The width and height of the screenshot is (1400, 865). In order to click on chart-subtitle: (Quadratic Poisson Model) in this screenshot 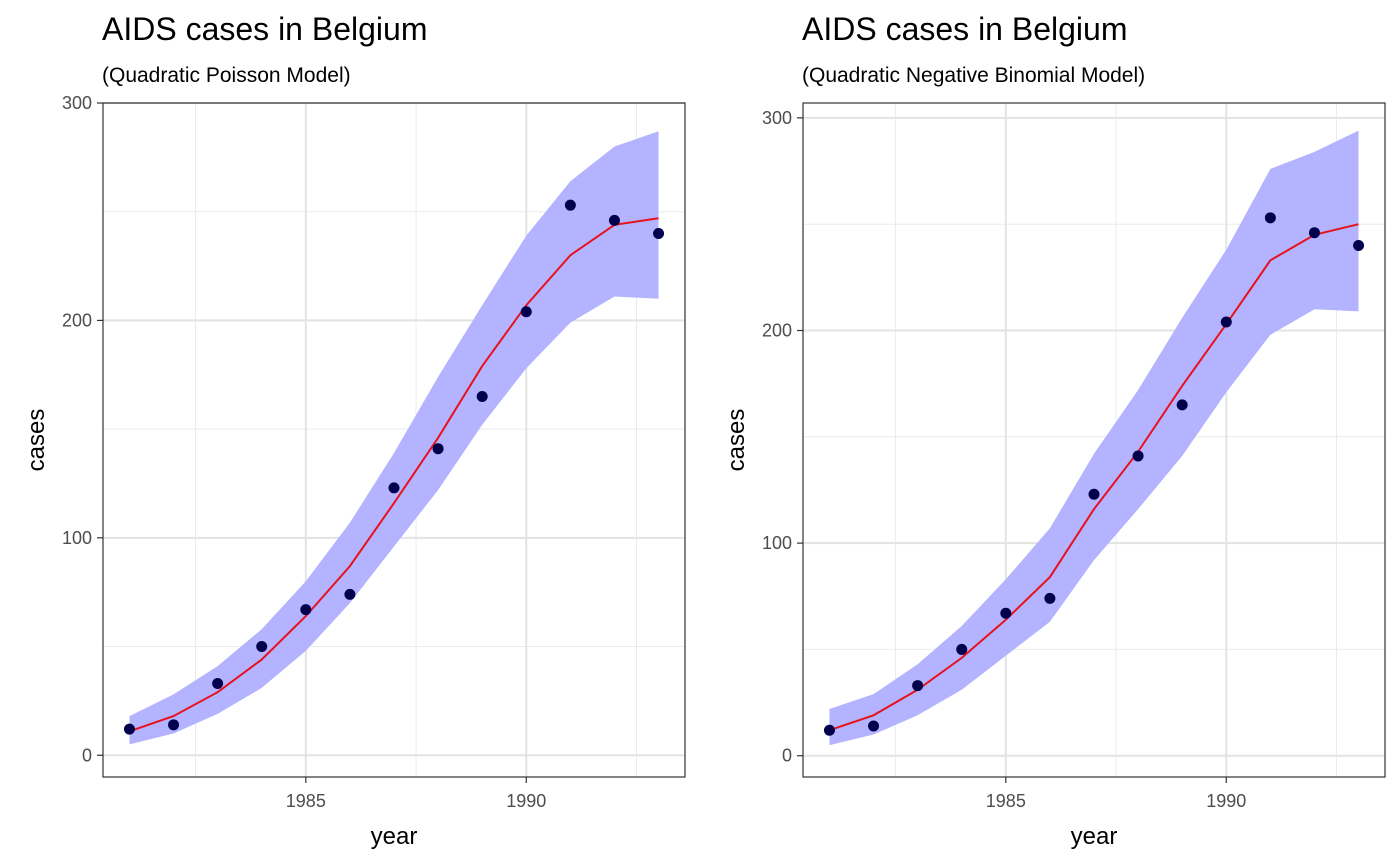, I will do `click(226, 75)`.